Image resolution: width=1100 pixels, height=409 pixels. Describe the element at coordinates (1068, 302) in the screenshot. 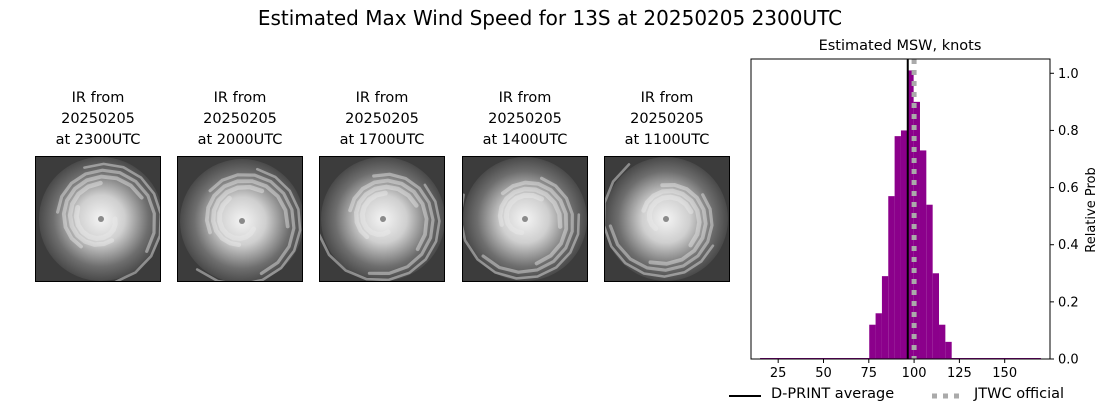

I see `y-tick-label: 0.2` at that location.